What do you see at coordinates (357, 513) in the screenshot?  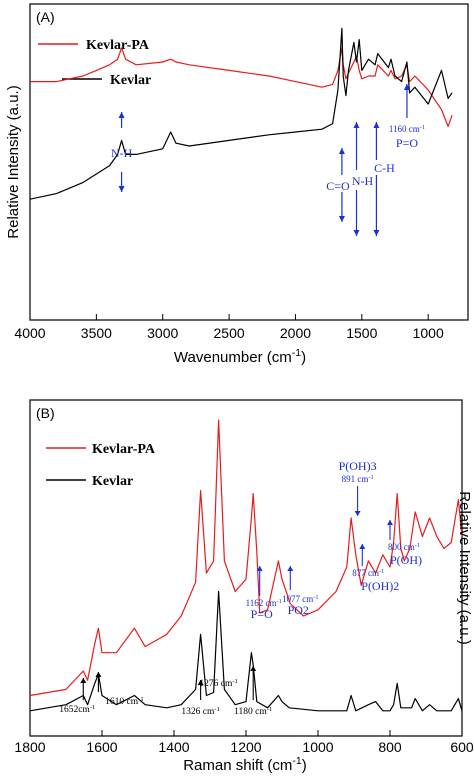 I see `poh3-arrow-head` at bounding box center [357, 513].